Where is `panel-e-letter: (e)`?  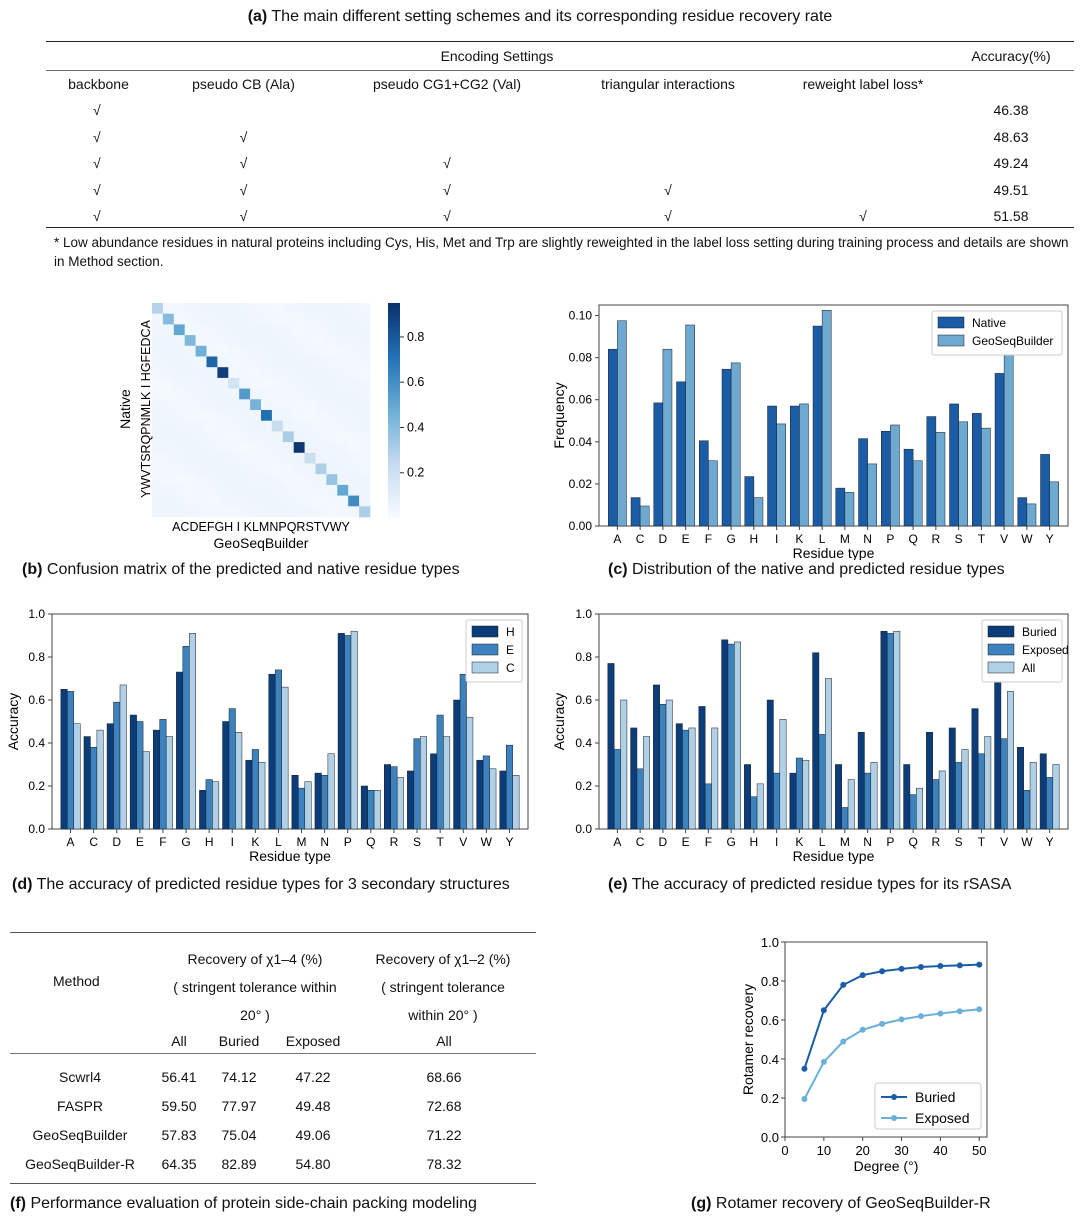
panel-e-letter: (e) is located at coordinates (618, 884).